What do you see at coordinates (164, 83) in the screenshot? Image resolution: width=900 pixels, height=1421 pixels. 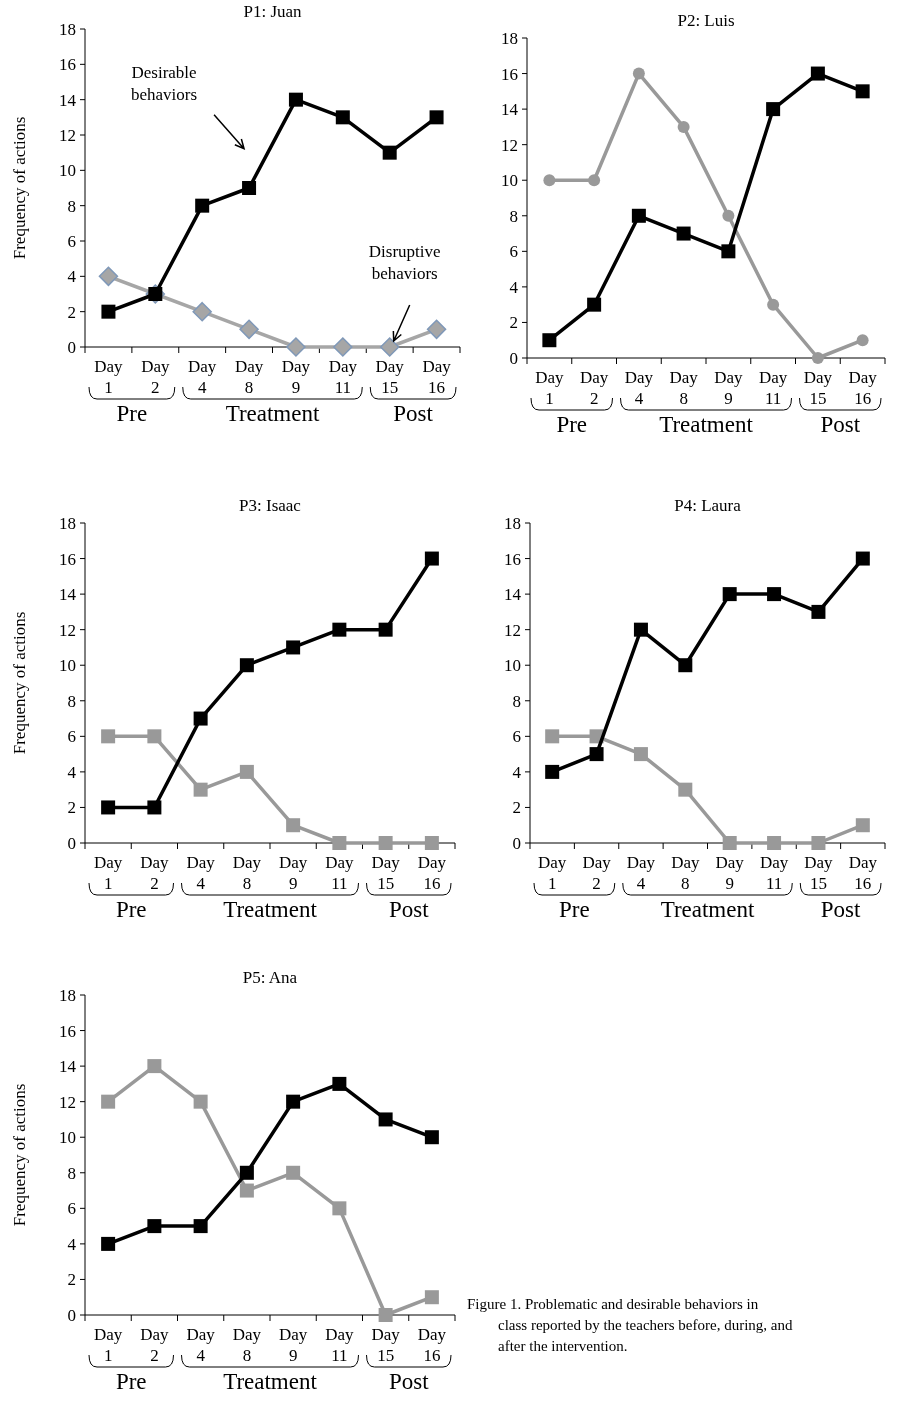 I see `annotation: Desirable behaviors` at bounding box center [164, 83].